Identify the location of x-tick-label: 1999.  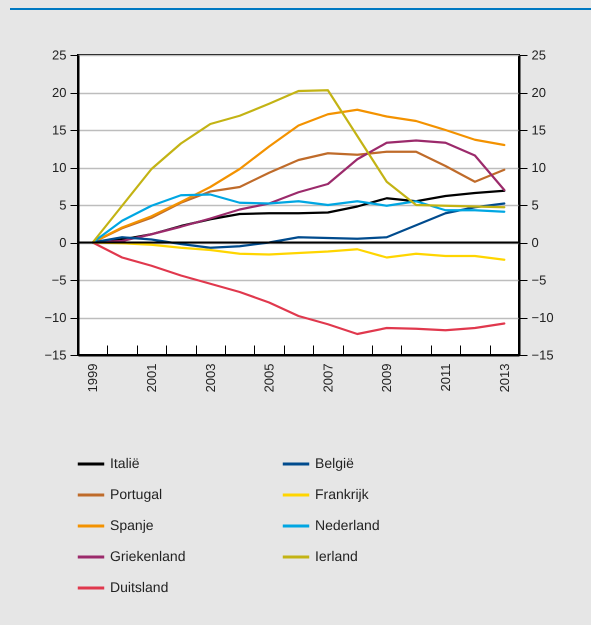
(92, 378).